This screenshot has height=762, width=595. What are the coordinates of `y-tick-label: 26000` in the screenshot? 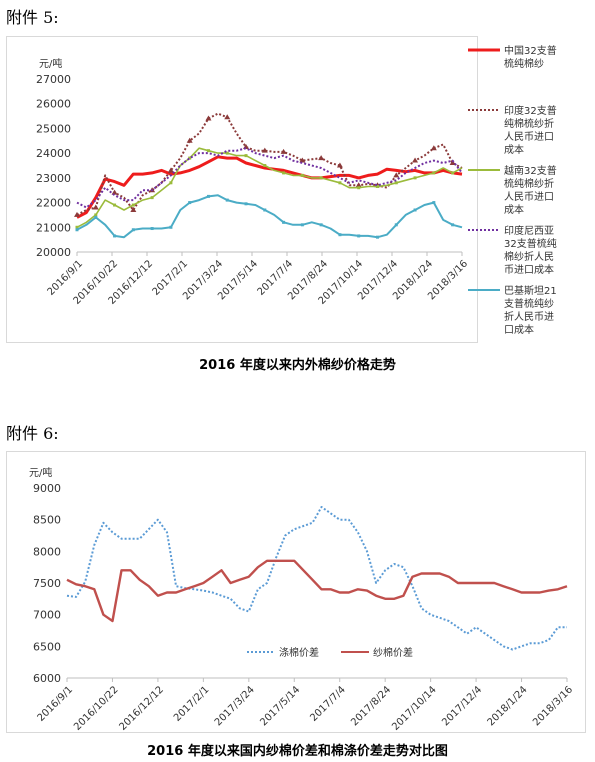 It's located at (53, 104).